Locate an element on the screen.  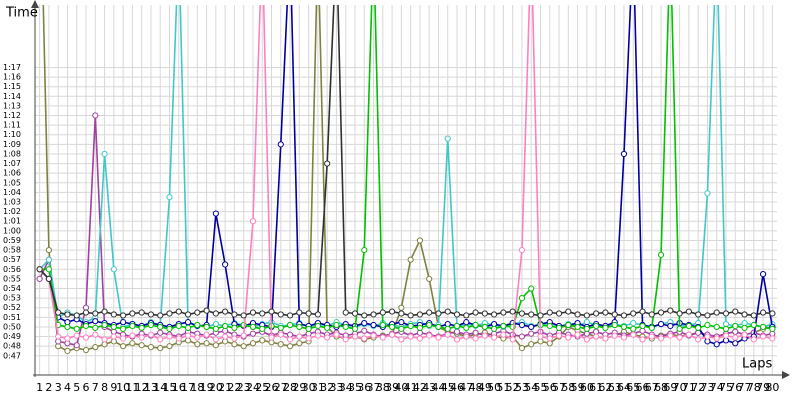
x-tick-label: 57 is located at coordinates (559, 387).